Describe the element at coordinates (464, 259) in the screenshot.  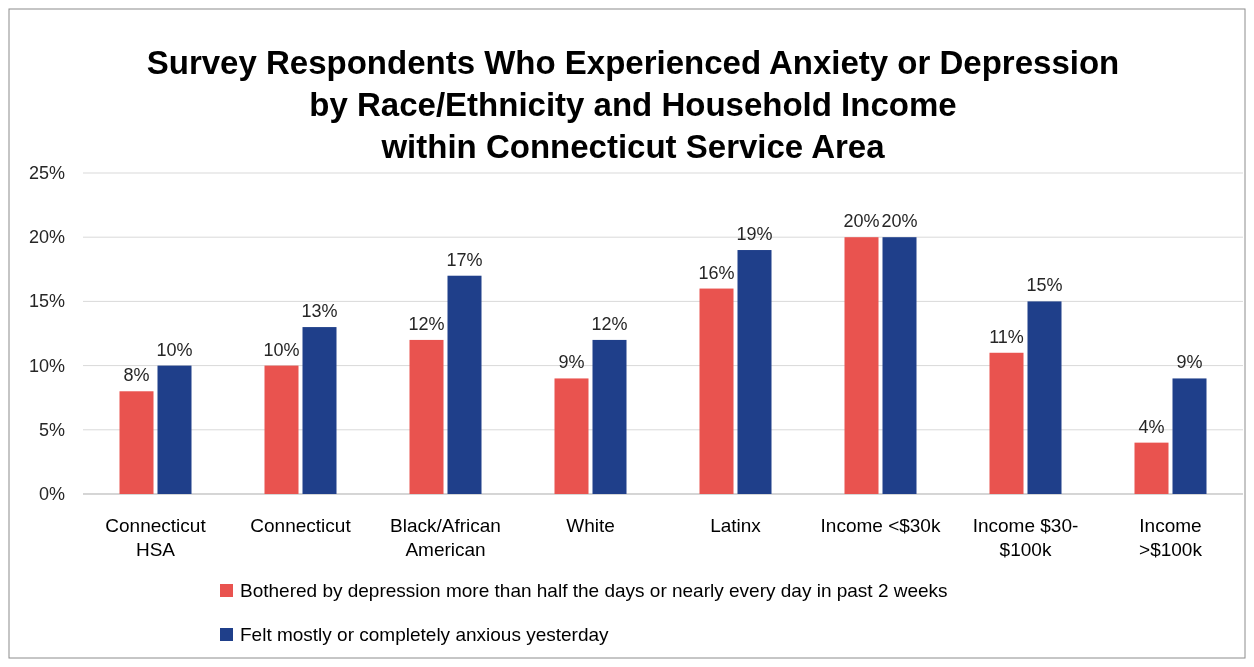
I see `data-label: 17%` at that location.